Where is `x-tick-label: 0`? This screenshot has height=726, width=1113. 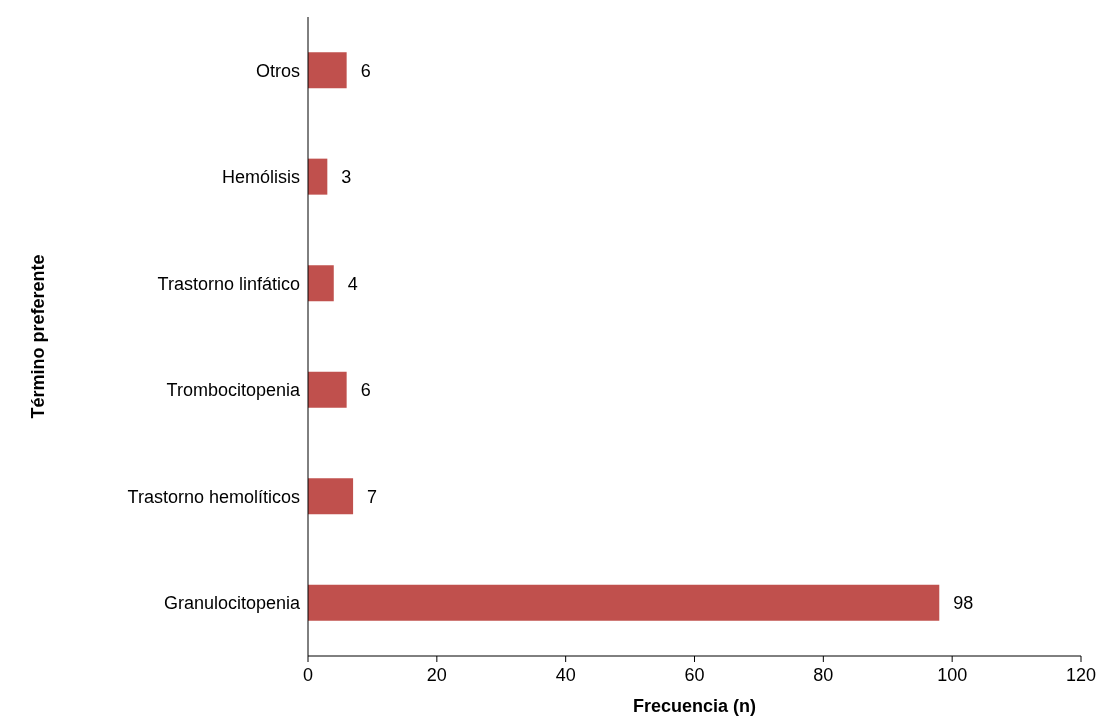 x-tick-label: 0 is located at coordinates (308, 674).